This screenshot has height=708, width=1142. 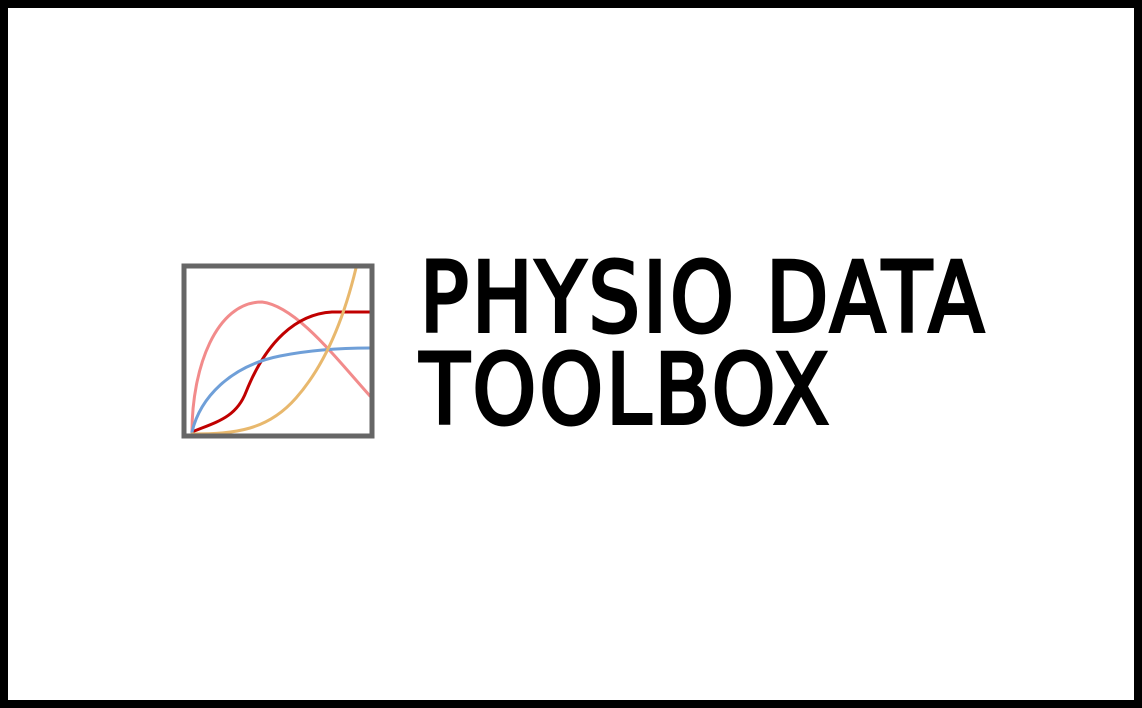 I want to click on logo-frame, so click(x=278, y=351).